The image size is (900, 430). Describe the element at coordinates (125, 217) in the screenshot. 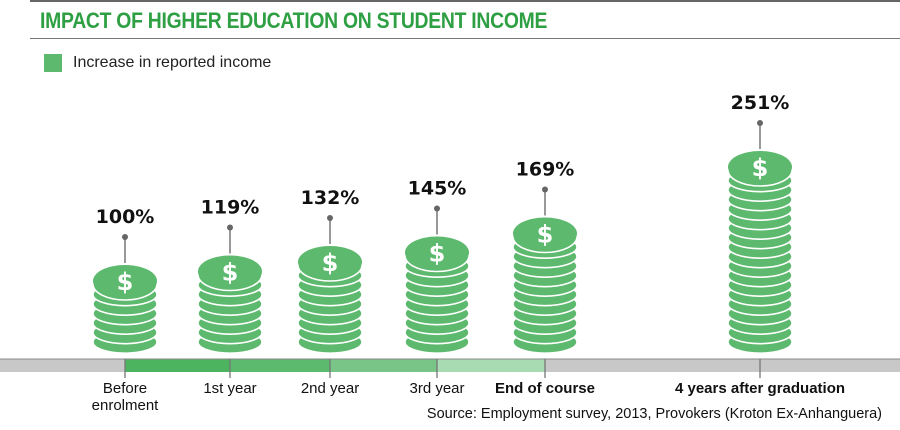

I see `data-label: 100%` at that location.